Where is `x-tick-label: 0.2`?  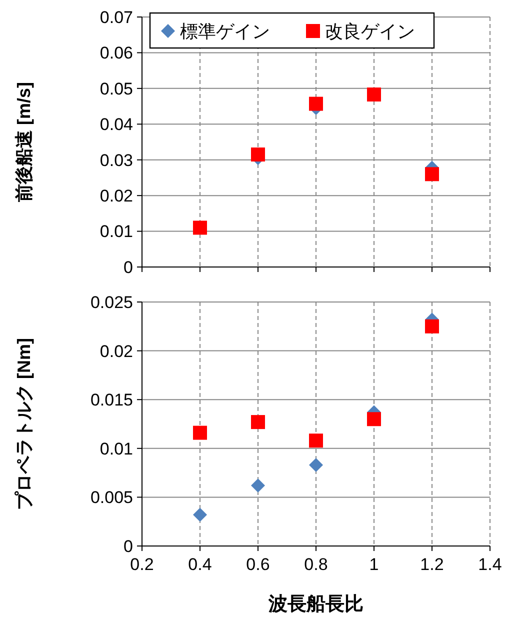 x-tick-label: 0.2 is located at coordinates (142, 564).